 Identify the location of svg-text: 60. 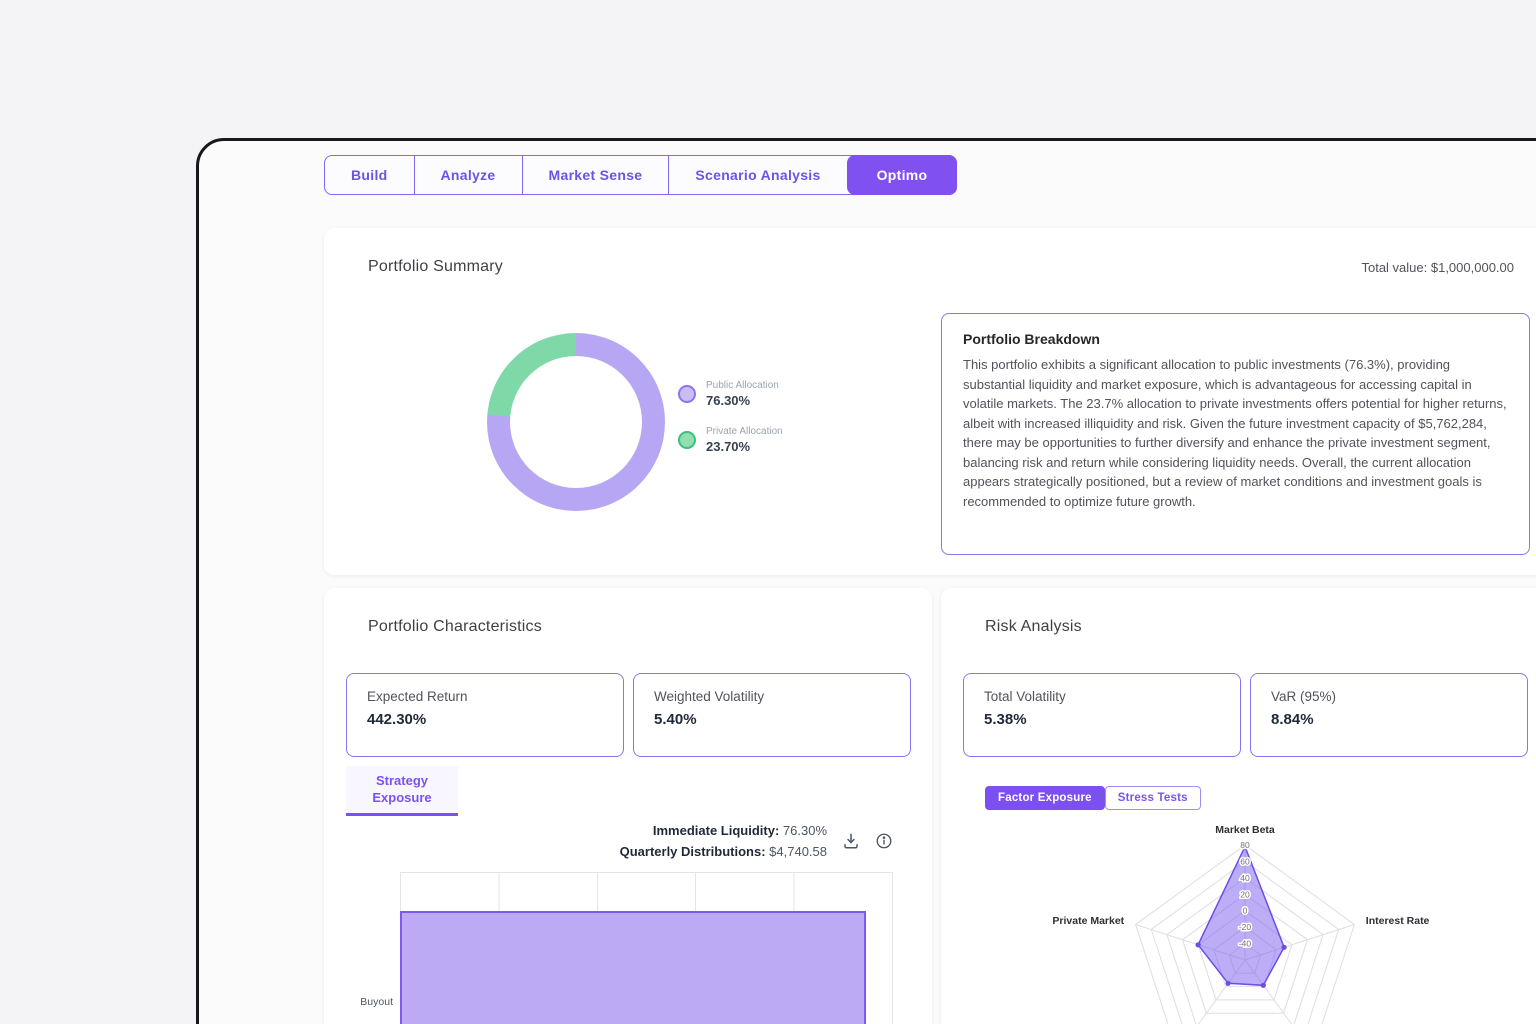
(1245, 861).